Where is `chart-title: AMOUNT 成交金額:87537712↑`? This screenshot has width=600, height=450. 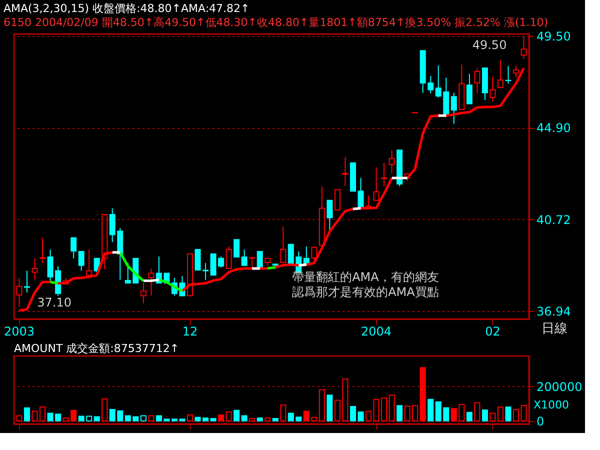 chart-title: AMOUNT 成交金額:87537712↑ is located at coordinates (97, 348).